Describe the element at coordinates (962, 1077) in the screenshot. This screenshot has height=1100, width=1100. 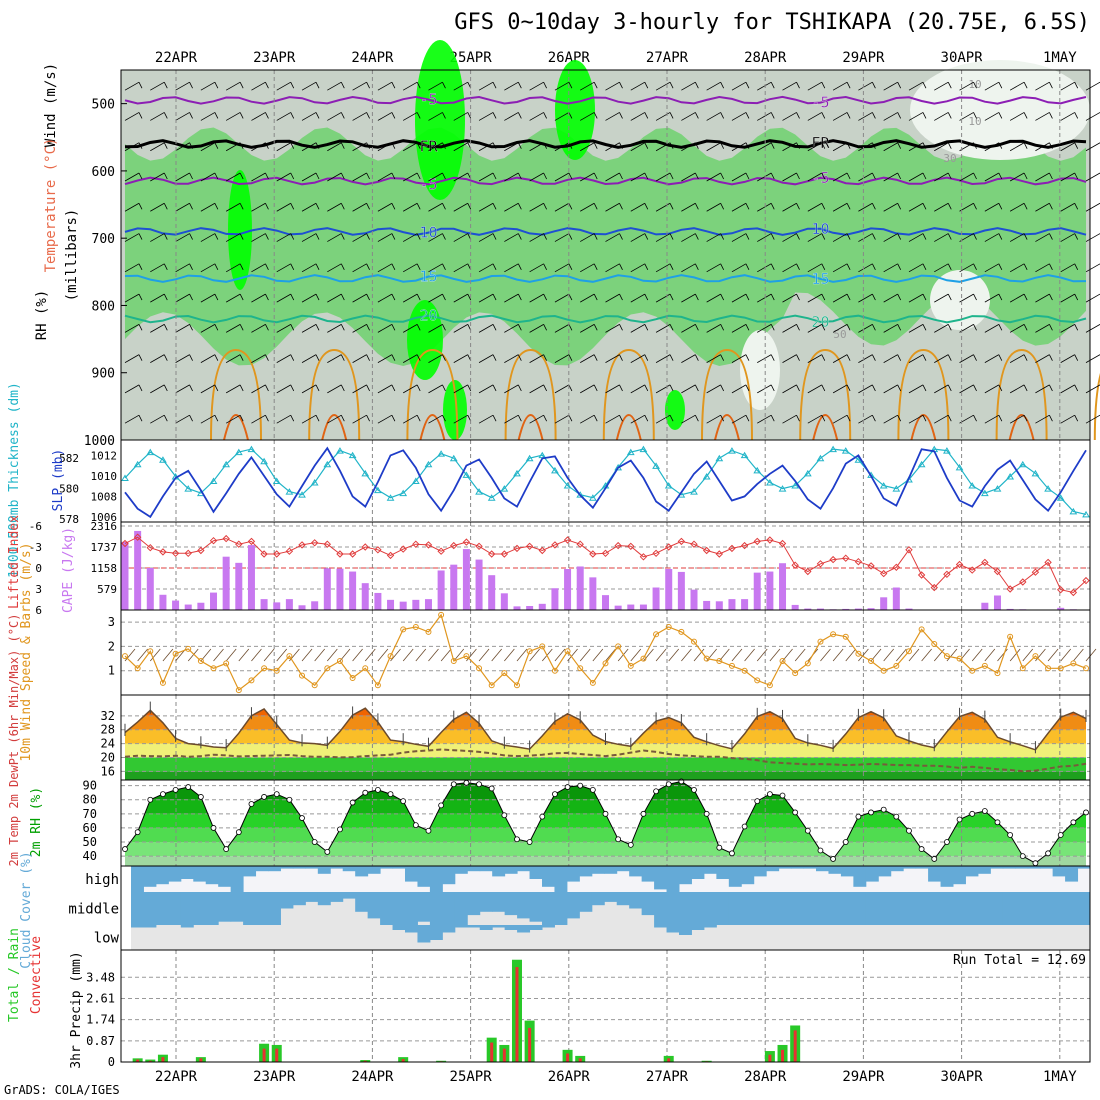
I see `date-label-bottom: 30APR` at that location.